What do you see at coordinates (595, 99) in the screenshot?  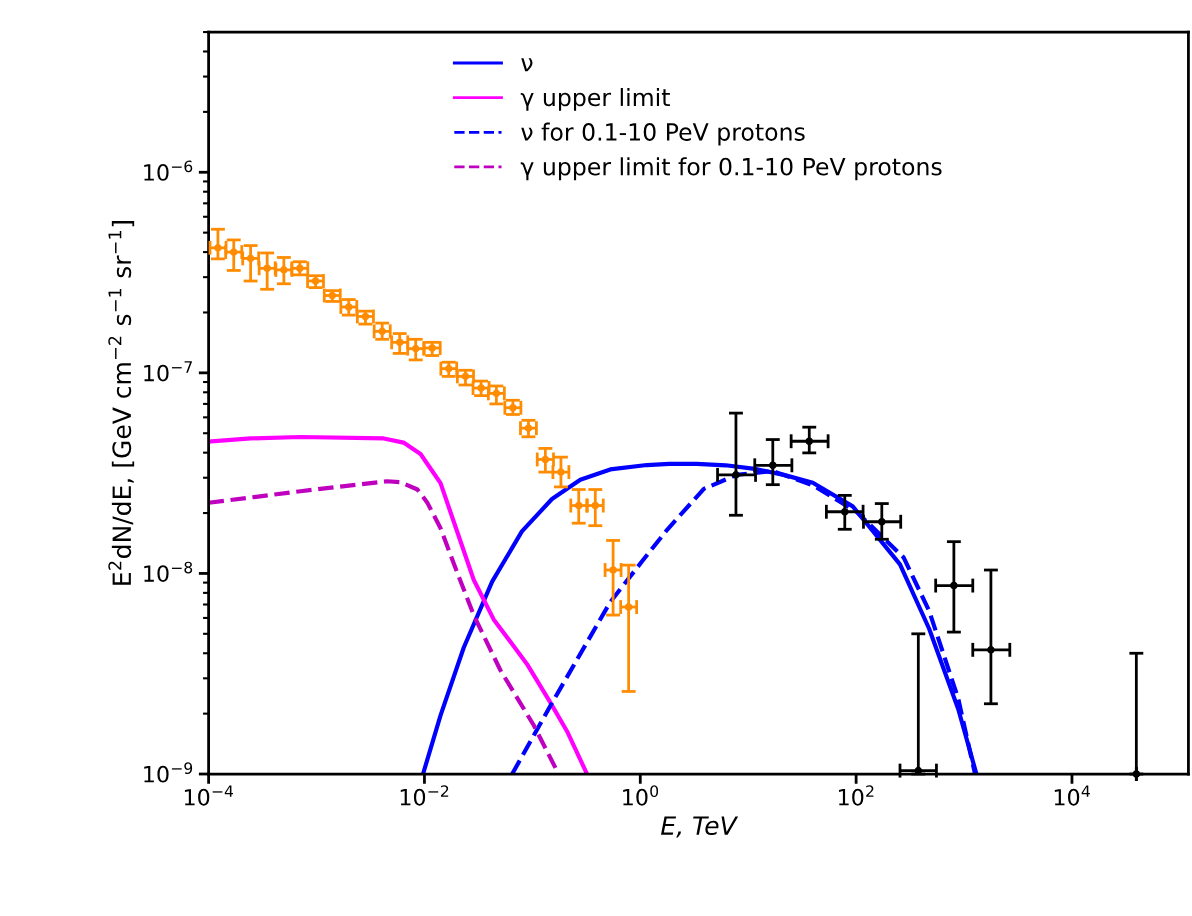 I see `legend-label: γ upper limit` at bounding box center [595, 99].